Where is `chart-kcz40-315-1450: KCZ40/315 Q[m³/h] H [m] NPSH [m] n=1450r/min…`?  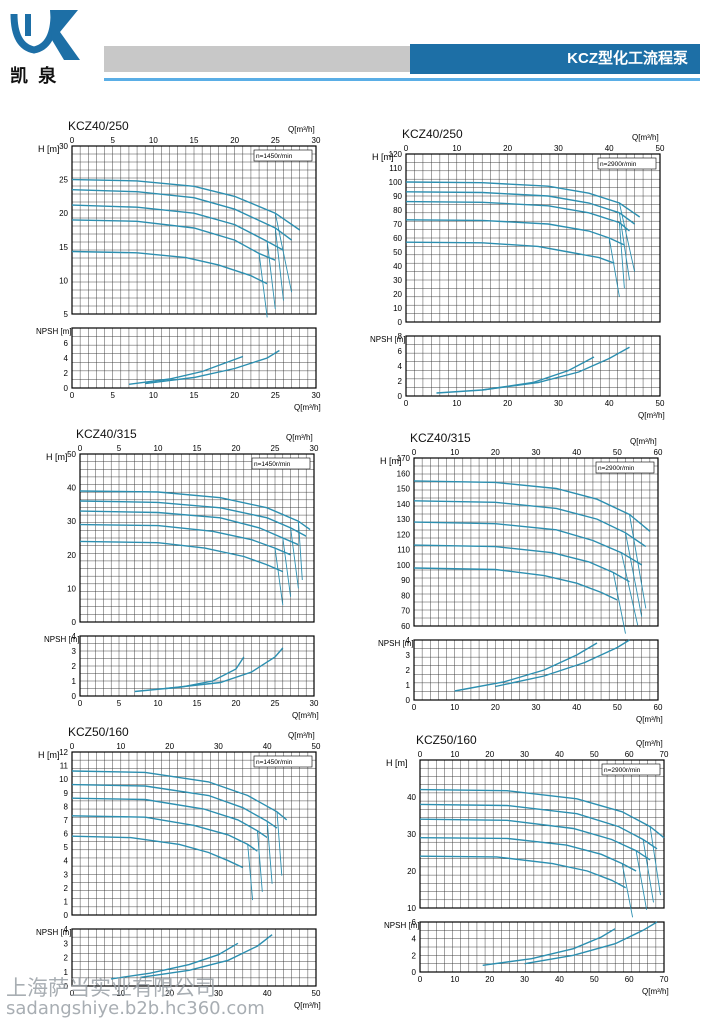
chart-kcz40-315-1450: KCZ40/315 Q[m³/h] H [m] NPSH [m] n=1450r/min… is located at coordinates (181, 573).